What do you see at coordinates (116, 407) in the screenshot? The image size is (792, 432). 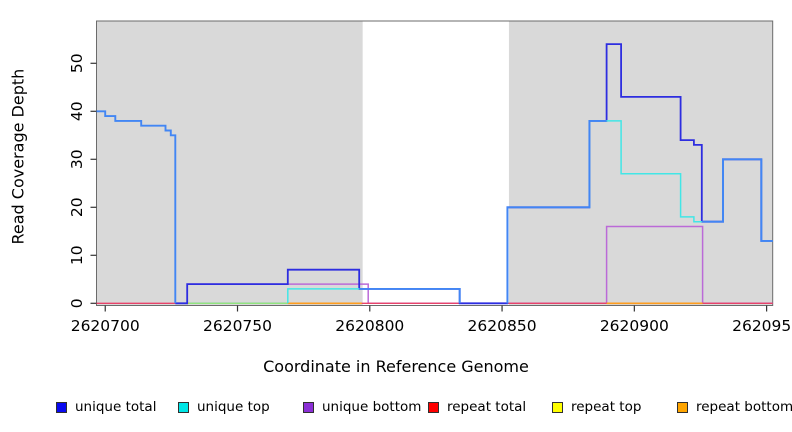 I see `legend-label: unique total` at bounding box center [116, 407].